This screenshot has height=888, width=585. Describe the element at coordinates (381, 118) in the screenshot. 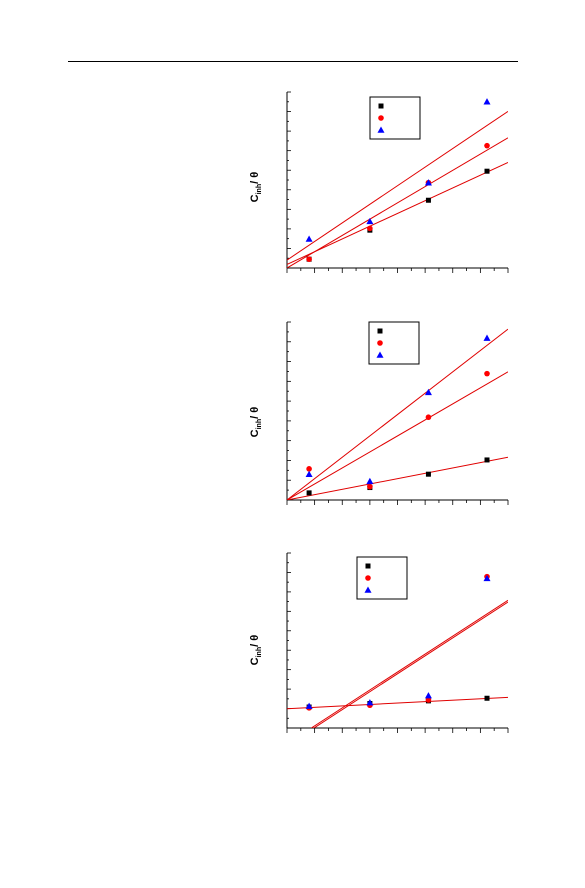

I see `legend-marker-1-circle` at that location.